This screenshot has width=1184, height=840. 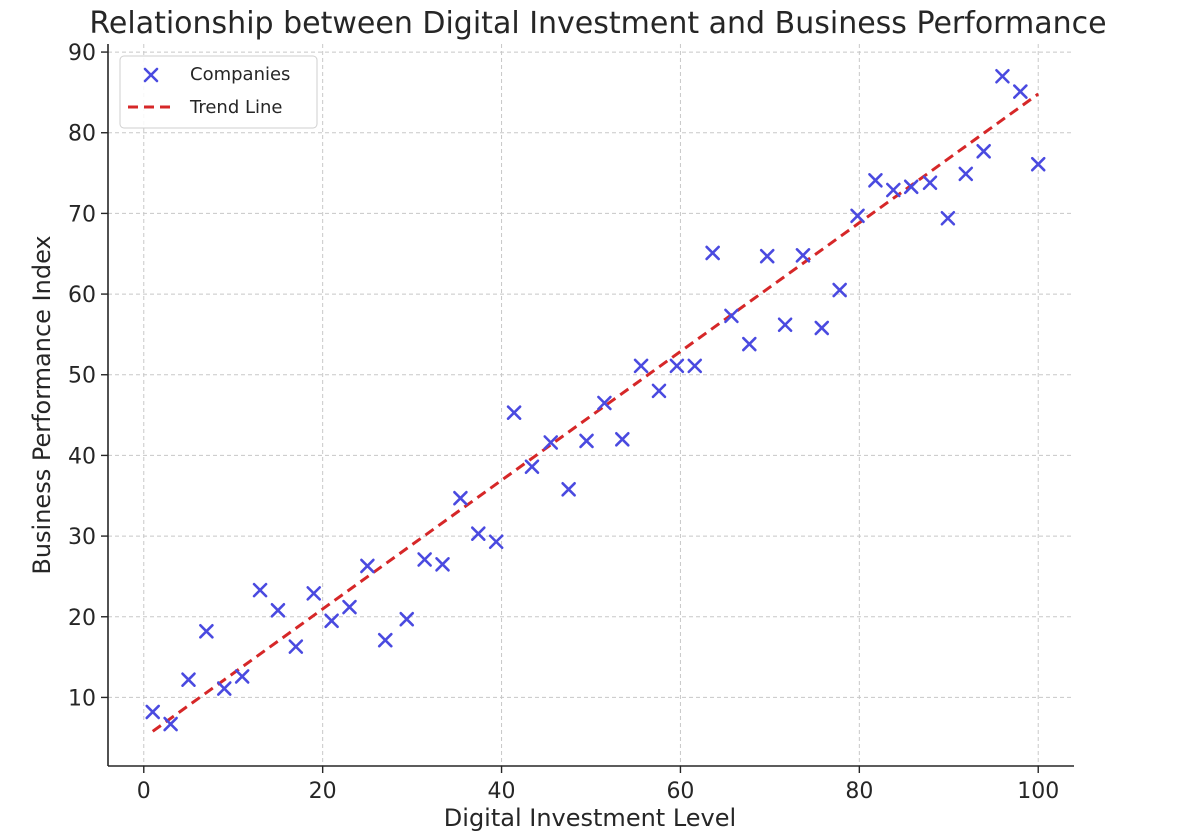 What do you see at coordinates (82, 376) in the screenshot?
I see `y-tick-label: 50` at bounding box center [82, 376].